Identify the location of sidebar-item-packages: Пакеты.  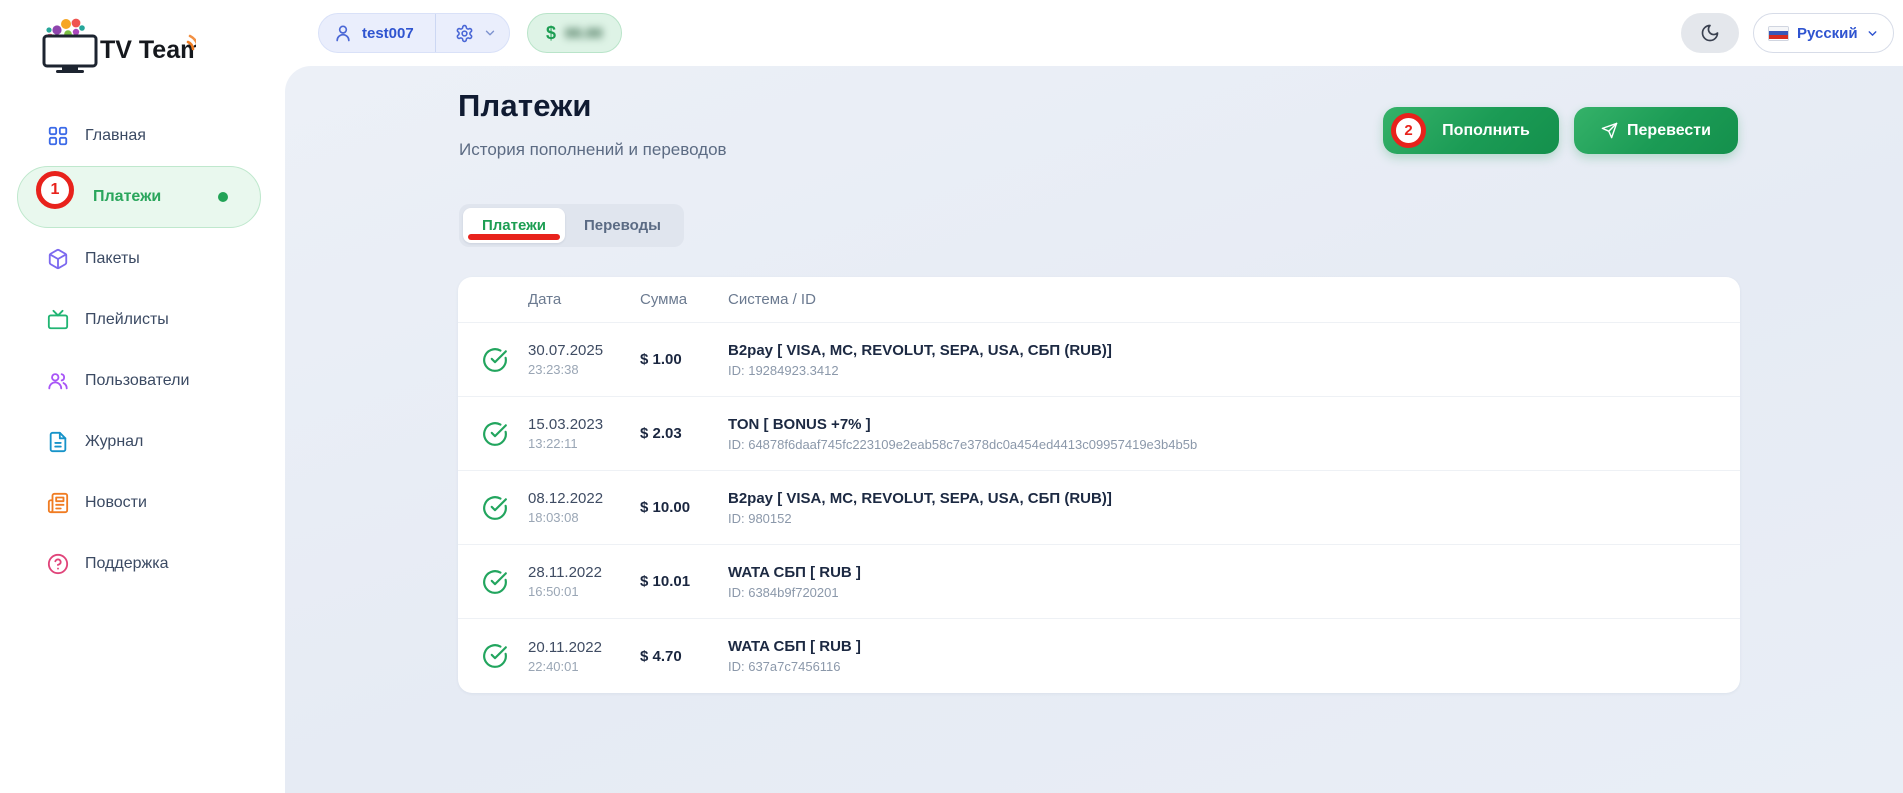
(142, 258).